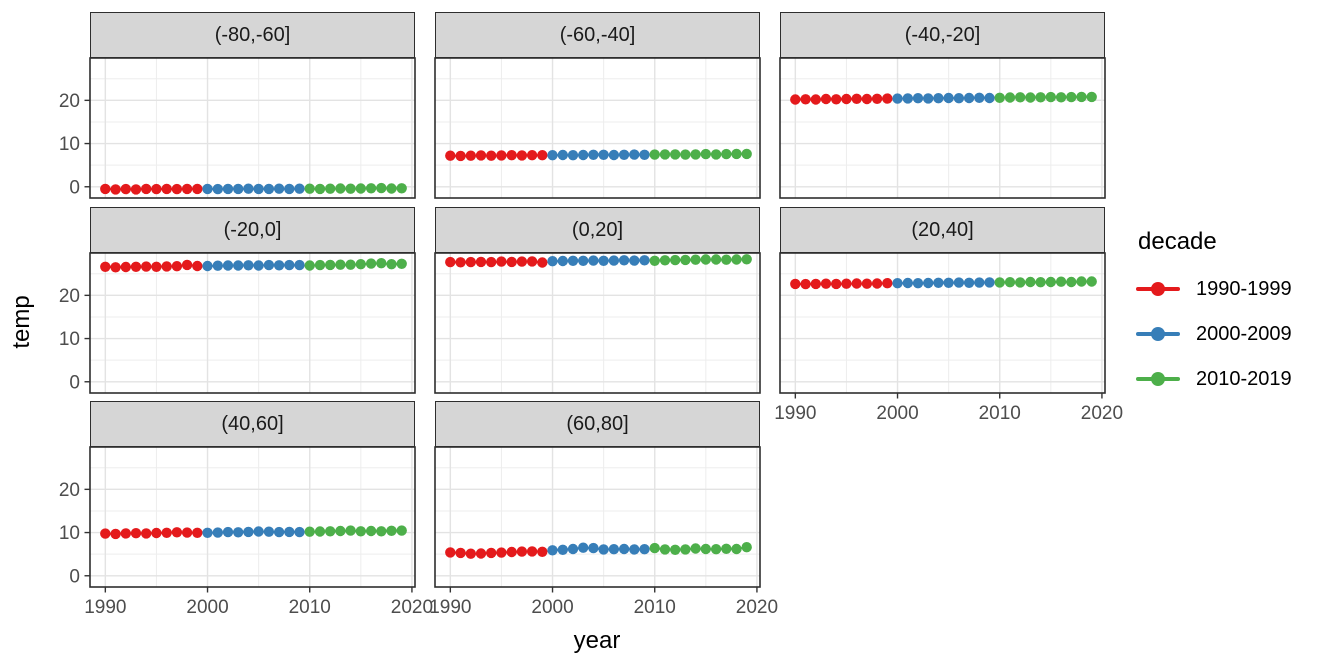 The width and height of the screenshot is (1344, 672). Describe the element at coordinates (69, 490) in the screenshot. I see `y-axis-tick-label: 20` at that location.